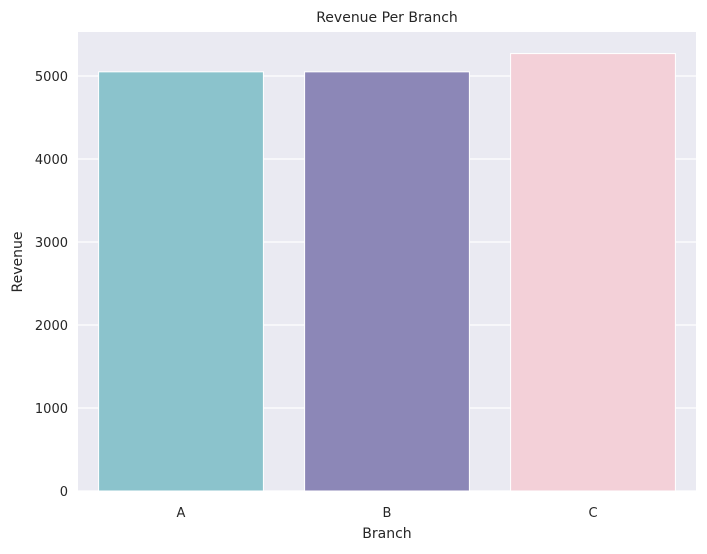  Describe the element at coordinates (387, 18) in the screenshot. I see `chart-title: Revenue Per Branch` at that location.